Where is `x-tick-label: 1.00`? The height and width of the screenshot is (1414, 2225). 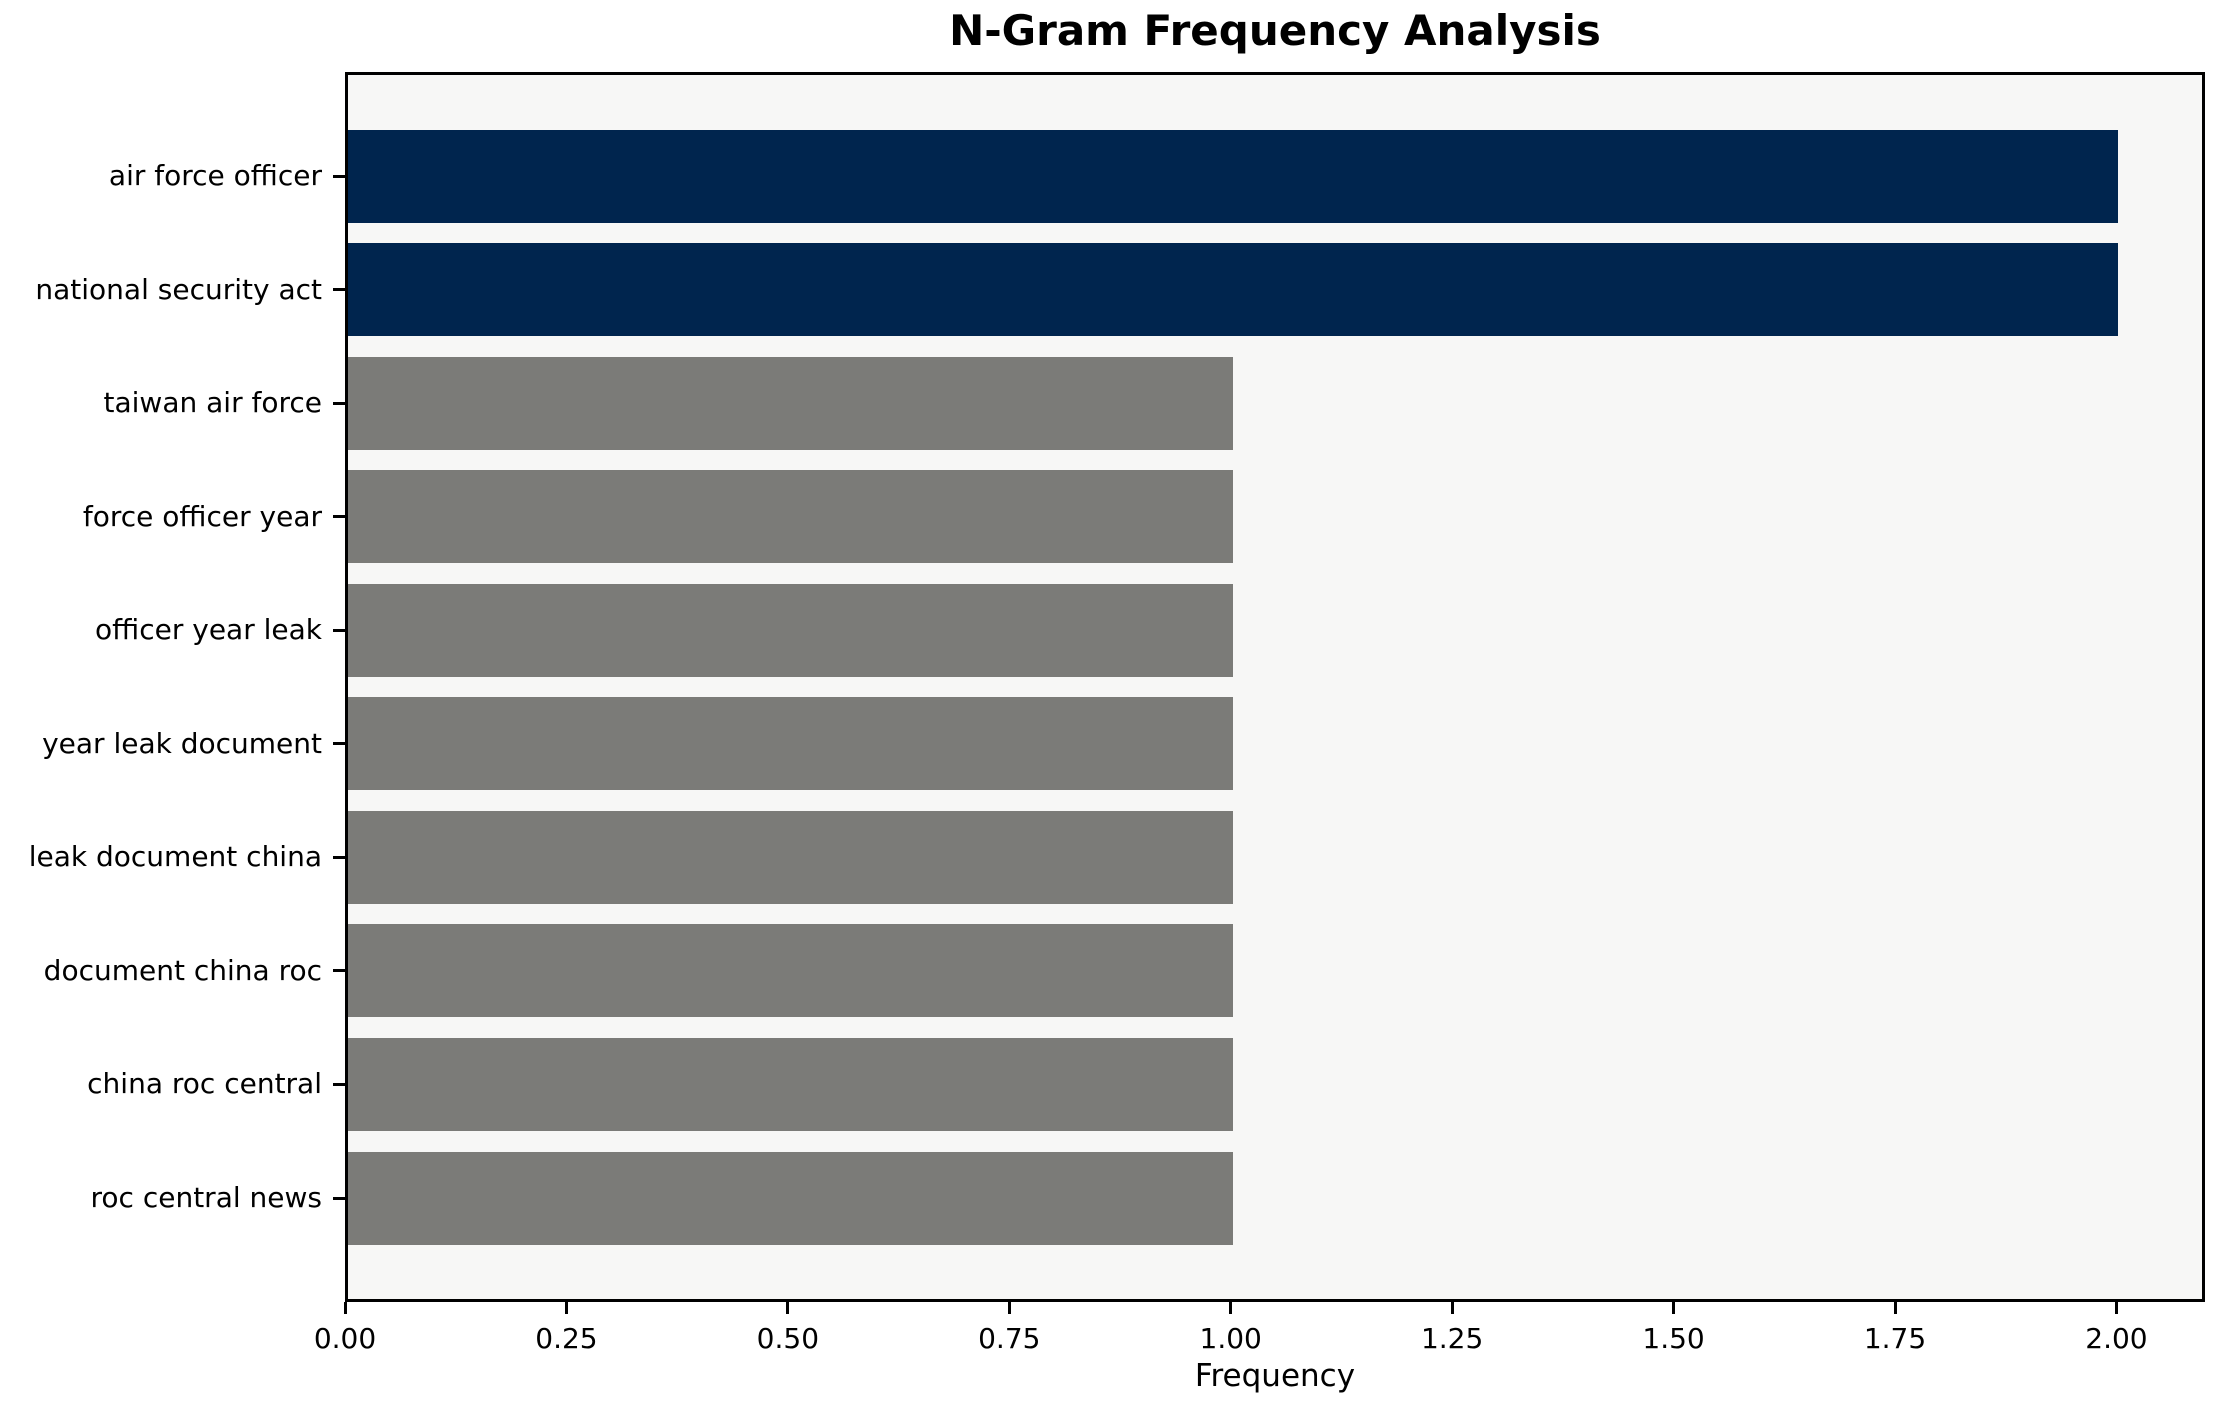
x-tick-label: 1.00 is located at coordinates (1230, 1338).